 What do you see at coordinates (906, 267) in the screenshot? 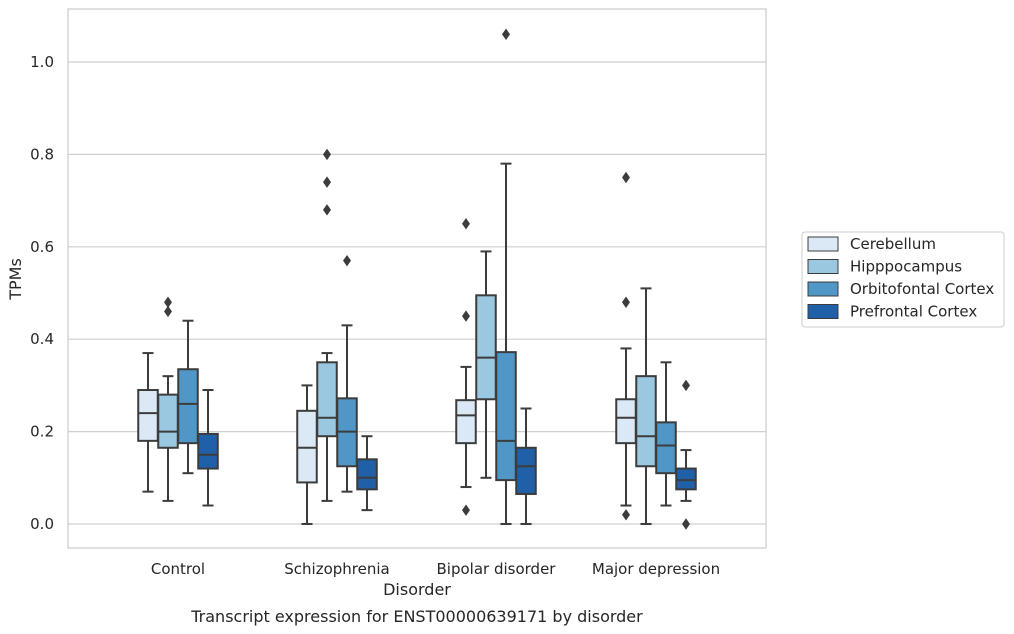
I see `legend-label: Hipppocampus` at bounding box center [906, 267].